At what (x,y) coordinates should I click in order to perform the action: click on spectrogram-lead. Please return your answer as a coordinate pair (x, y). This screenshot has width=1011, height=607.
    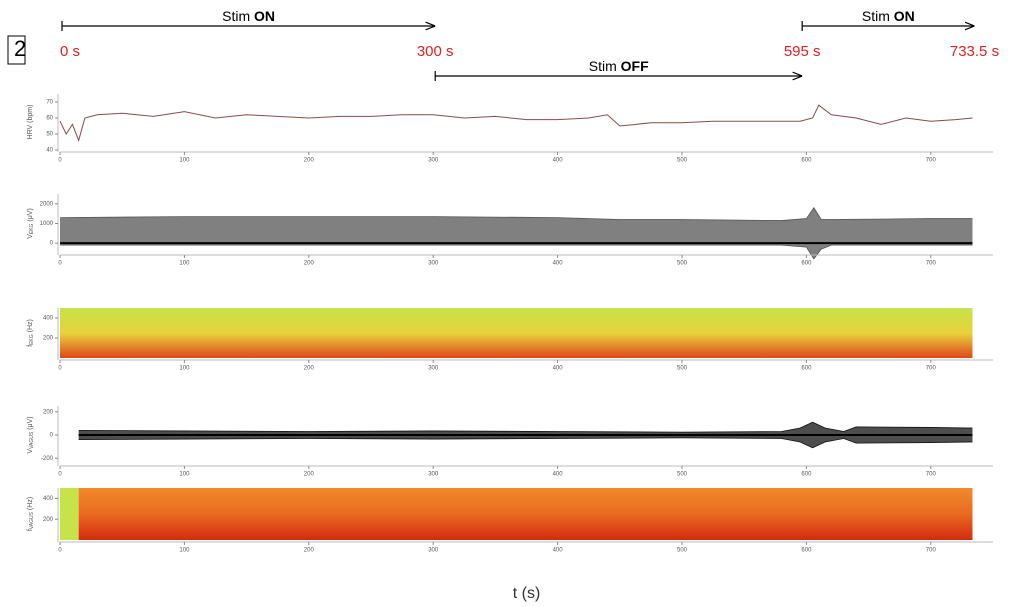
    Looking at the image, I should click on (69, 514).